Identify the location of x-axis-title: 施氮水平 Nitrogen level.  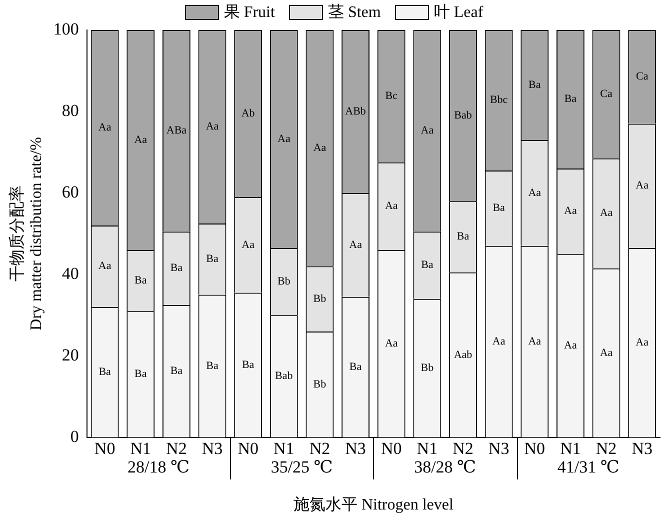
(373, 505).